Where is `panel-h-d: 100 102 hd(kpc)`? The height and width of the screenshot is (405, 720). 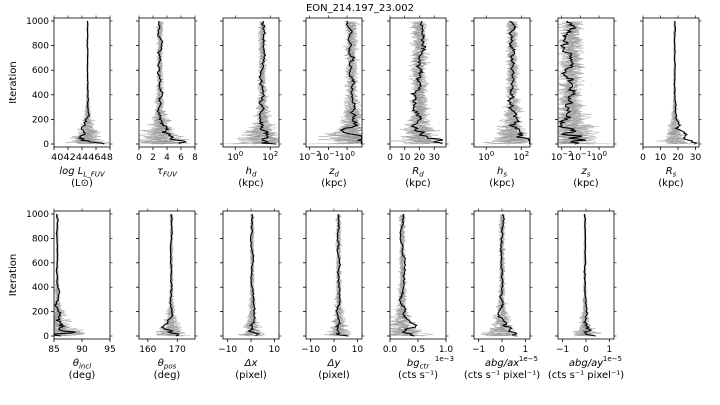
panel-h-d: 100 102 hd(kpc) is located at coordinates (251, 102).